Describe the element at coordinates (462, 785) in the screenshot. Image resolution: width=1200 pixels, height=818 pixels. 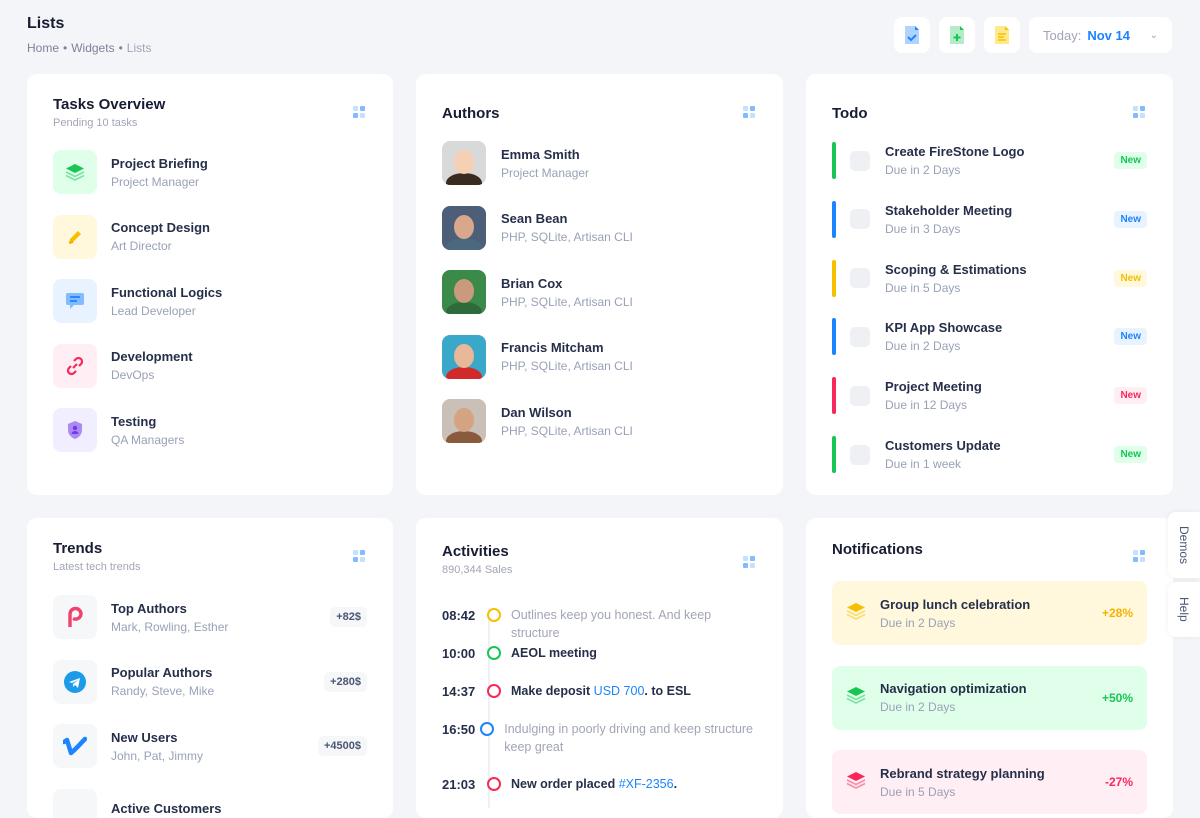
I see `activity-time: 21:03` at that location.